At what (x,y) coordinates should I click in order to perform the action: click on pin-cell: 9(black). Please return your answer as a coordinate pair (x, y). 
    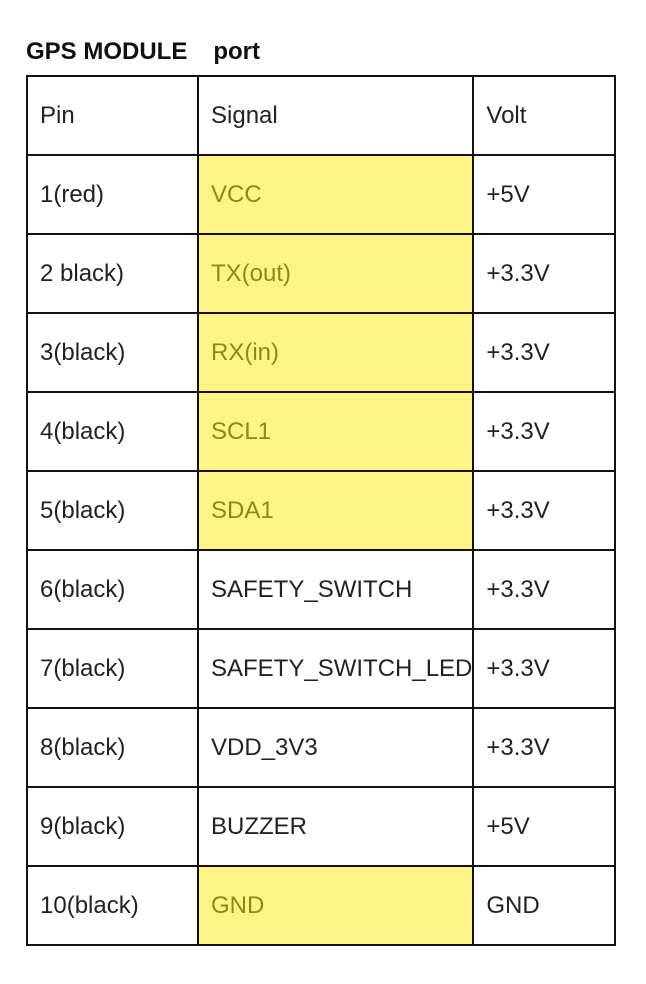
    Looking at the image, I should click on (112, 826).